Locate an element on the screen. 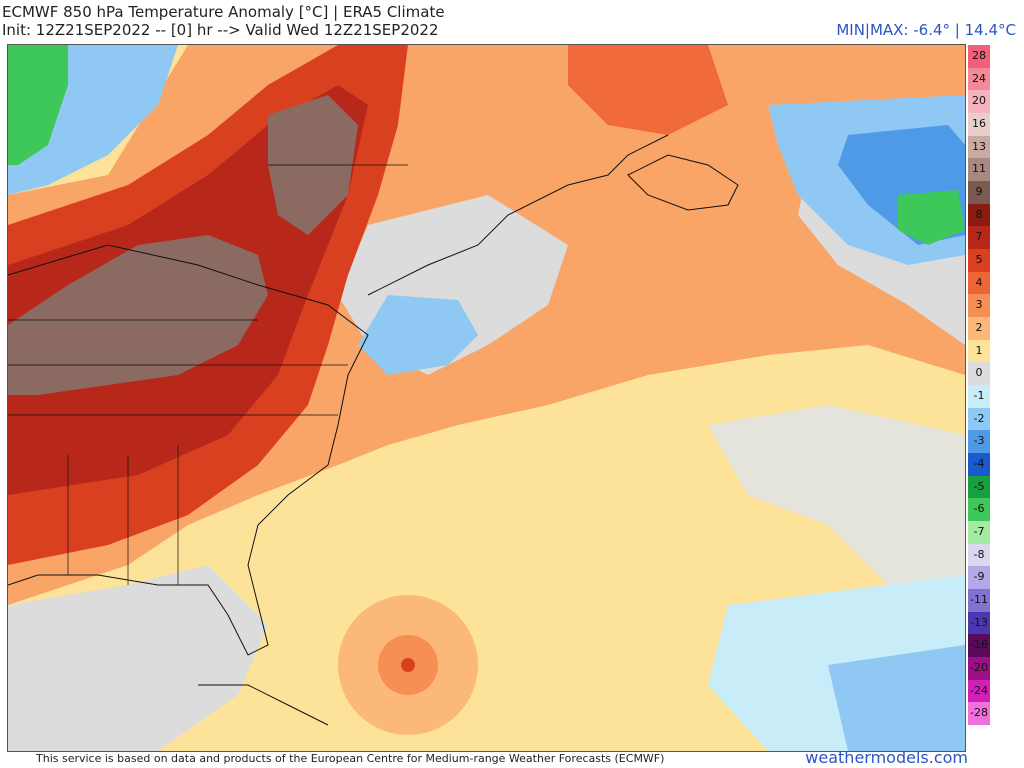 Image resolution: width=1024 pixels, height=768 pixels. legend-label: -6 is located at coordinates (979, 509).